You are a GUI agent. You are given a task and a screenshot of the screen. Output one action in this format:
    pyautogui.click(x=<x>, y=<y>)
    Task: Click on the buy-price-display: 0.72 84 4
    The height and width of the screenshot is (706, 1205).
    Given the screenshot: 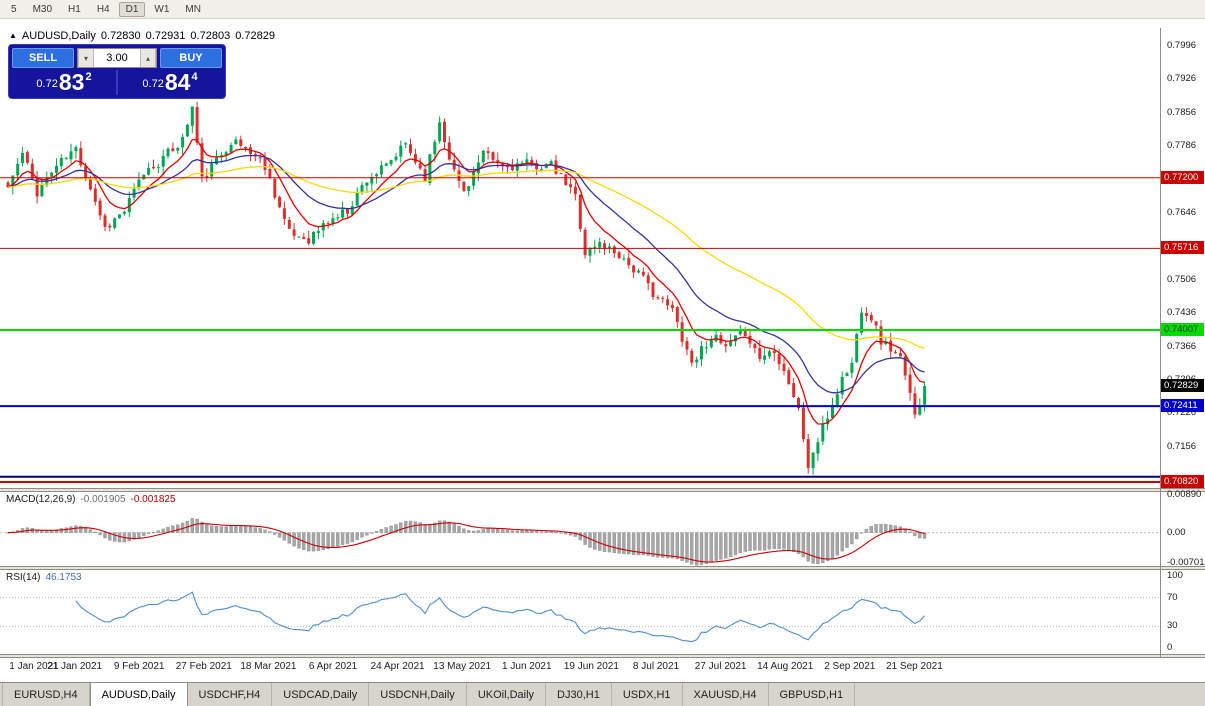 What is the action you would take?
    pyautogui.click(x=170, y=82)
    